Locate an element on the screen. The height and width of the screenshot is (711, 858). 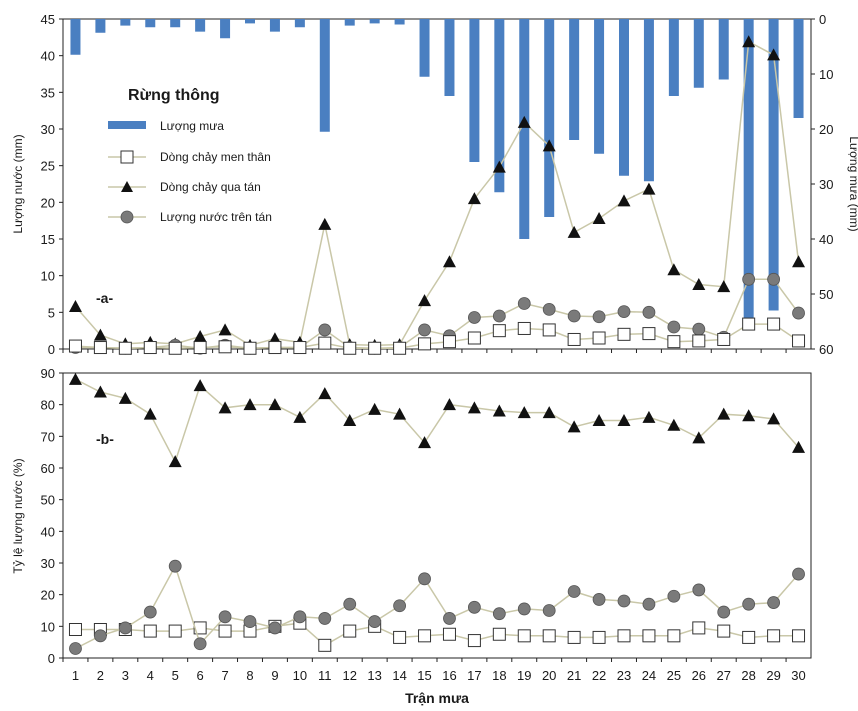
legend-title: Rừng thông is located at coordinates (174, 95).